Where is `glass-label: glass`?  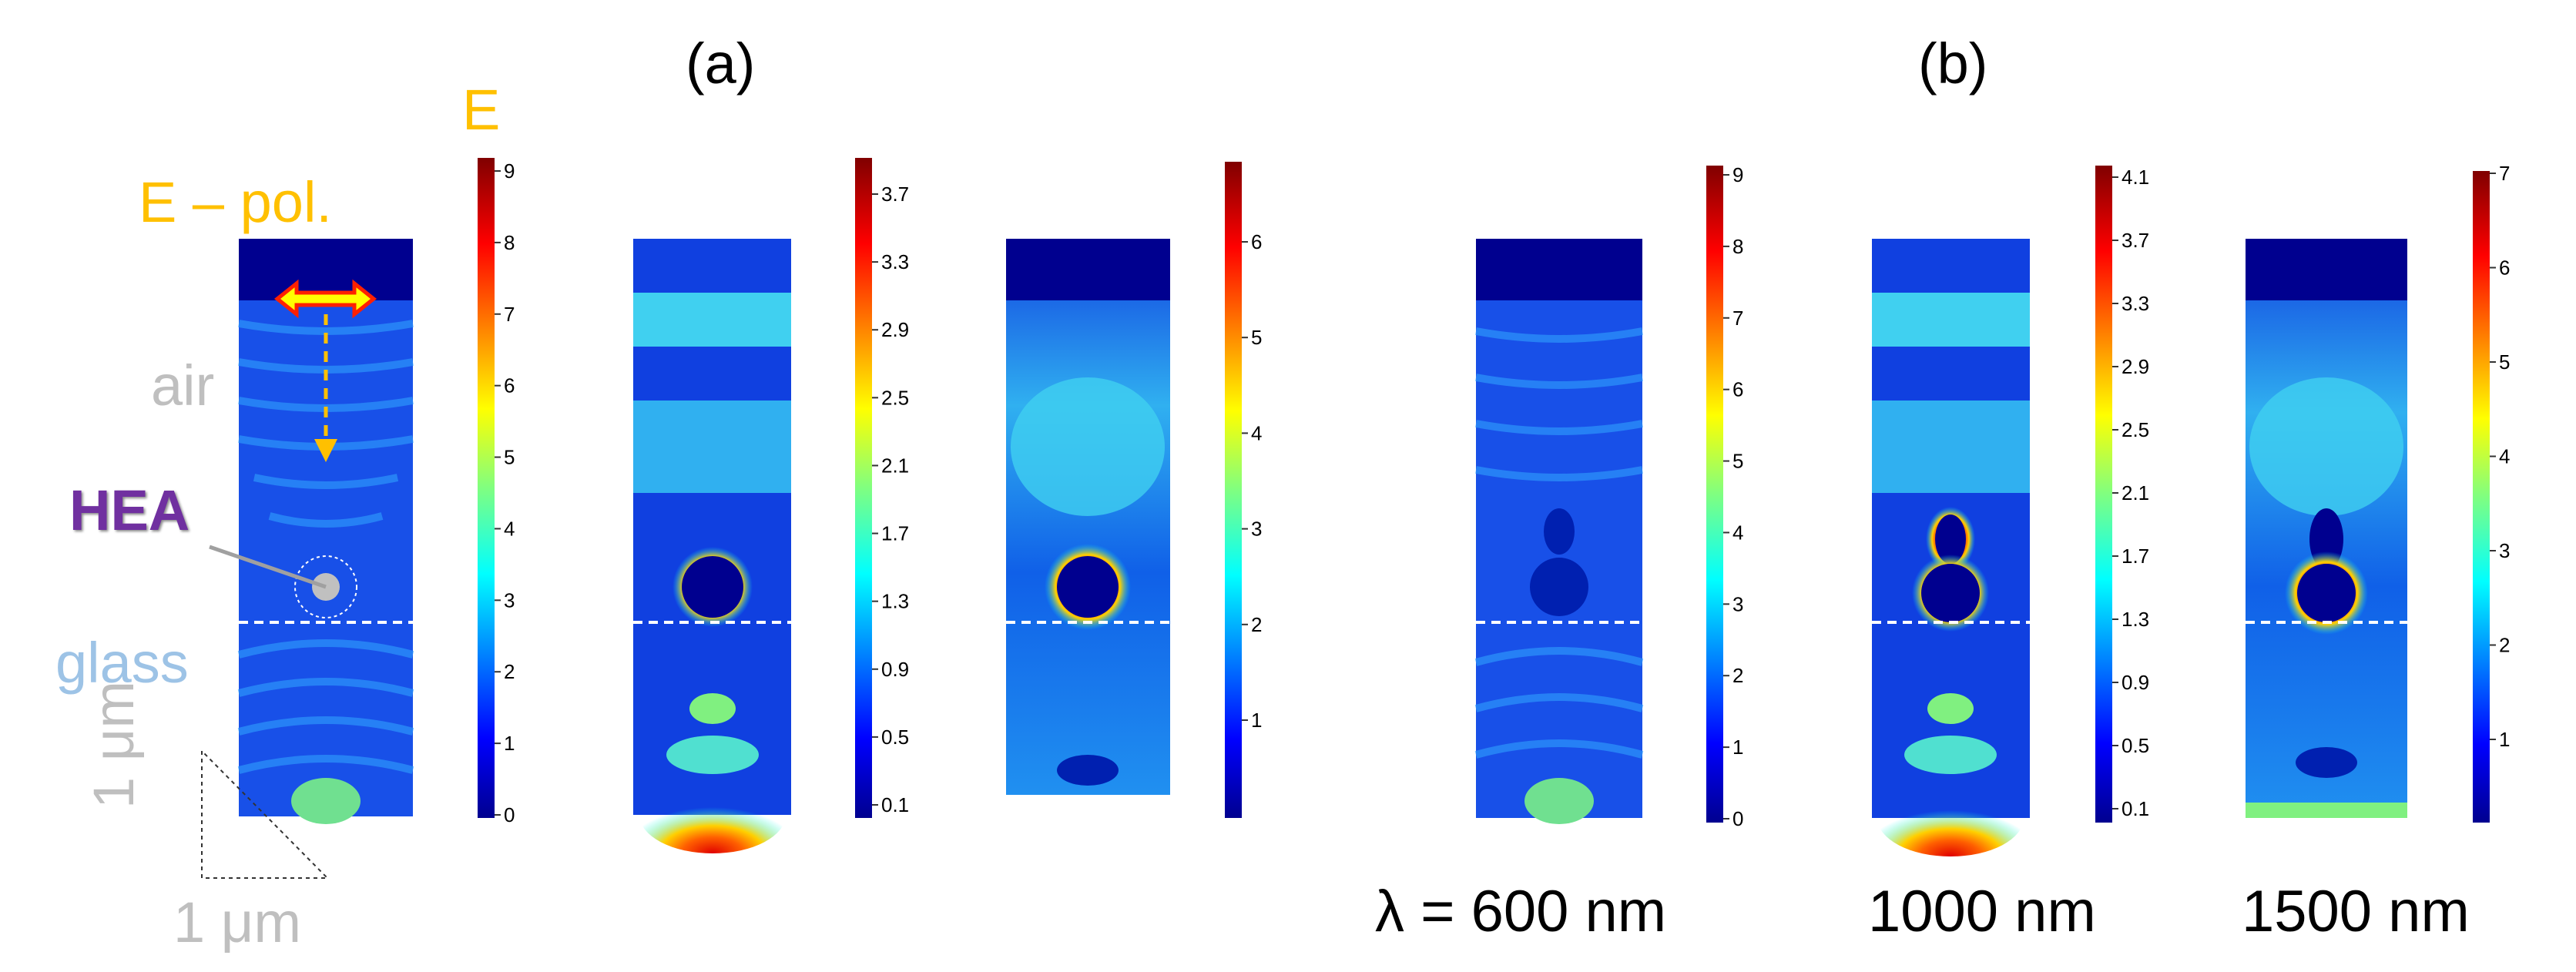
glass-label: glass is located at coordinates (122, 663).